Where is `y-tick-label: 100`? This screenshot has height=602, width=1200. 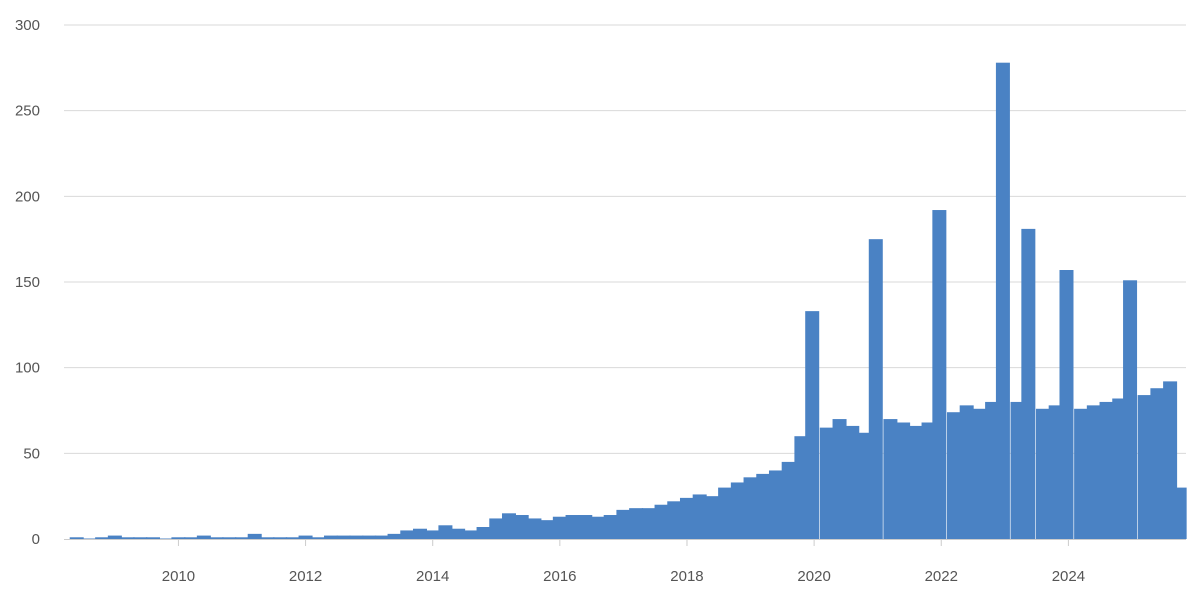 y-tick-label: 100 is located at coordinates (27, 368).